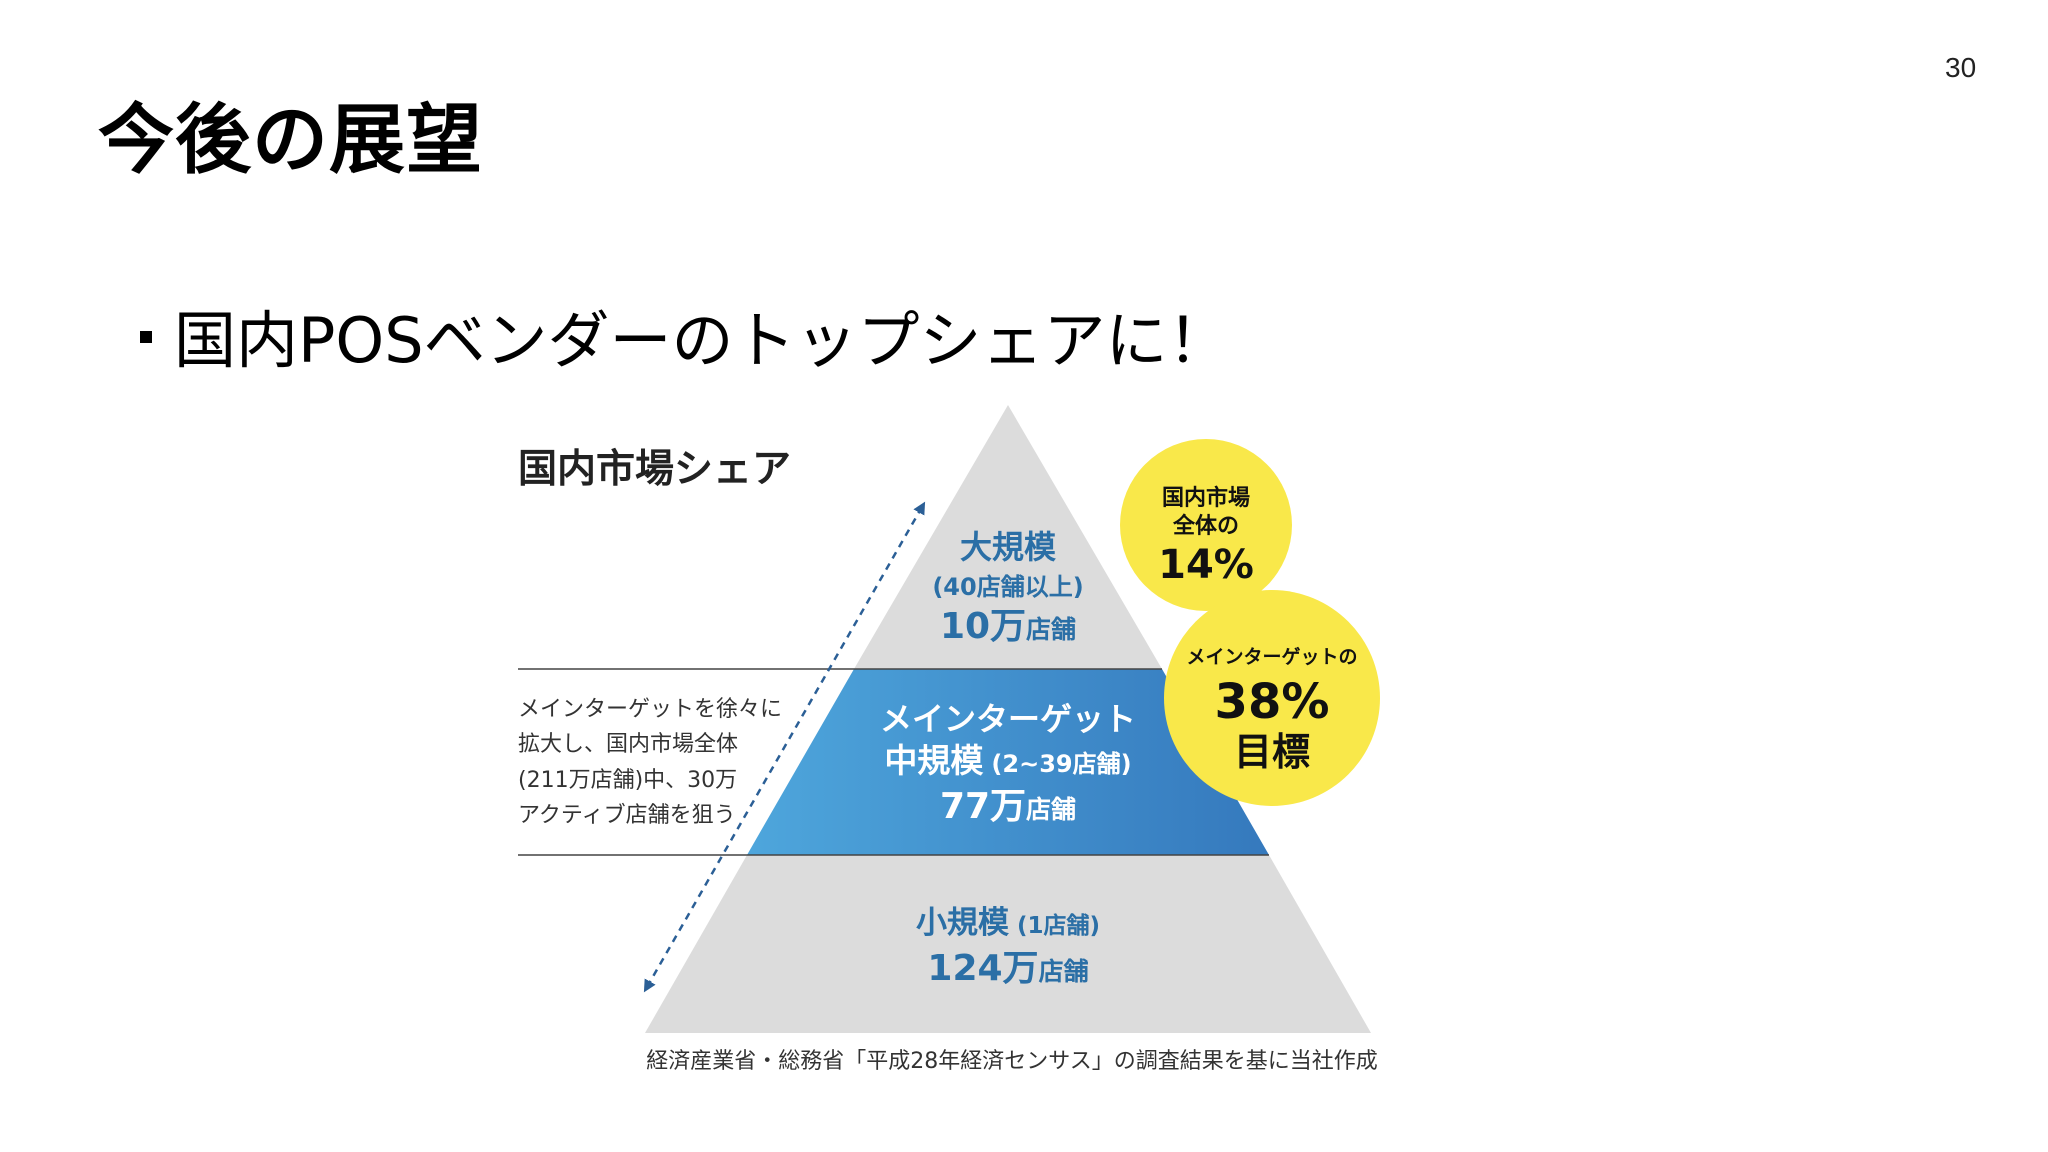 This screenshot has width=2048, height=1152. Describe the element at coordinates (1272, 702) in the screenshot. I see `target-badge-value: 38%` at that location.